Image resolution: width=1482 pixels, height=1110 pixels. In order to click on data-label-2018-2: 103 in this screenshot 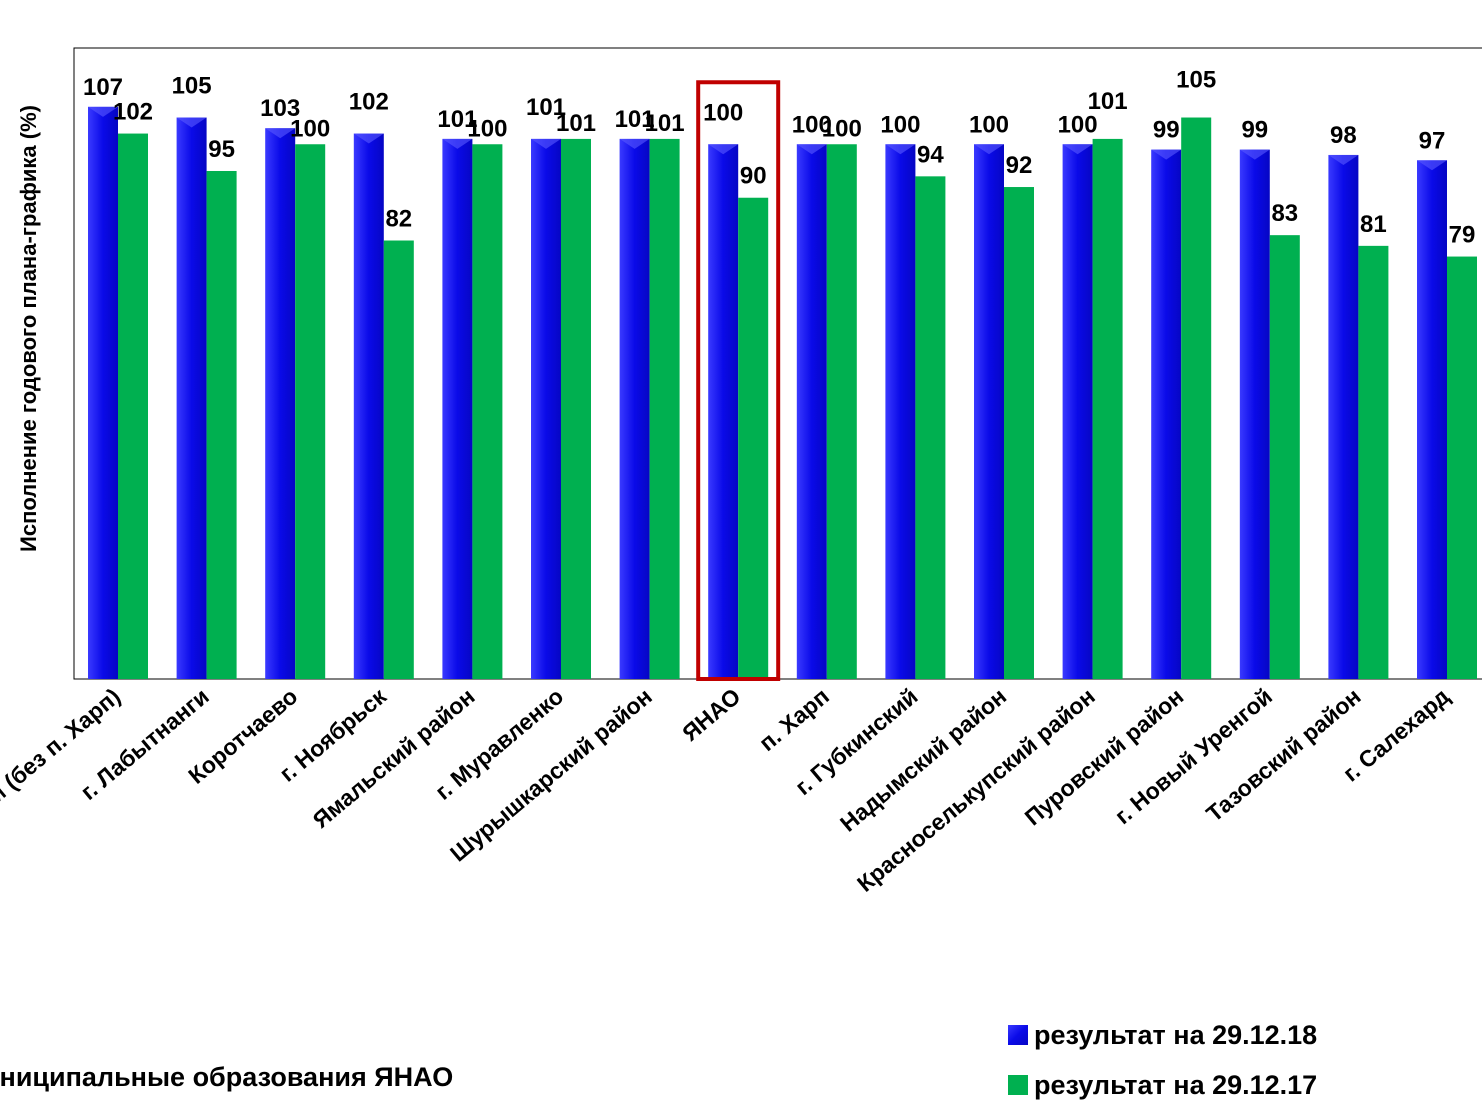, I will do `click(280, 108)`.